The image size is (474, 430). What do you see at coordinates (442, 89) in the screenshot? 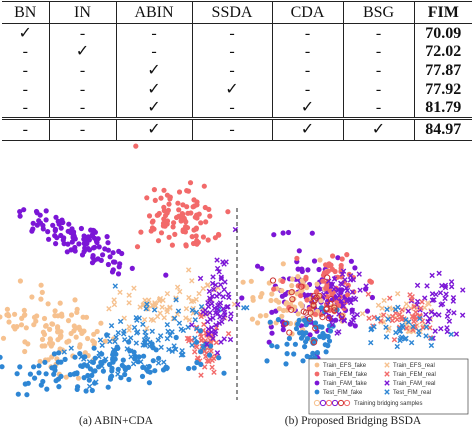
I see `cell-fim: 77.92` at bounding box center [442, 89].